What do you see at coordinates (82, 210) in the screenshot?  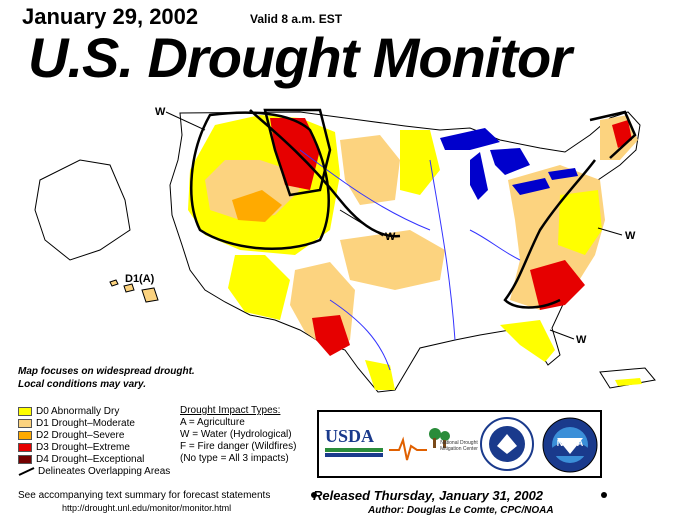 I see `alaska-inset` at bounding box center [82, 210].